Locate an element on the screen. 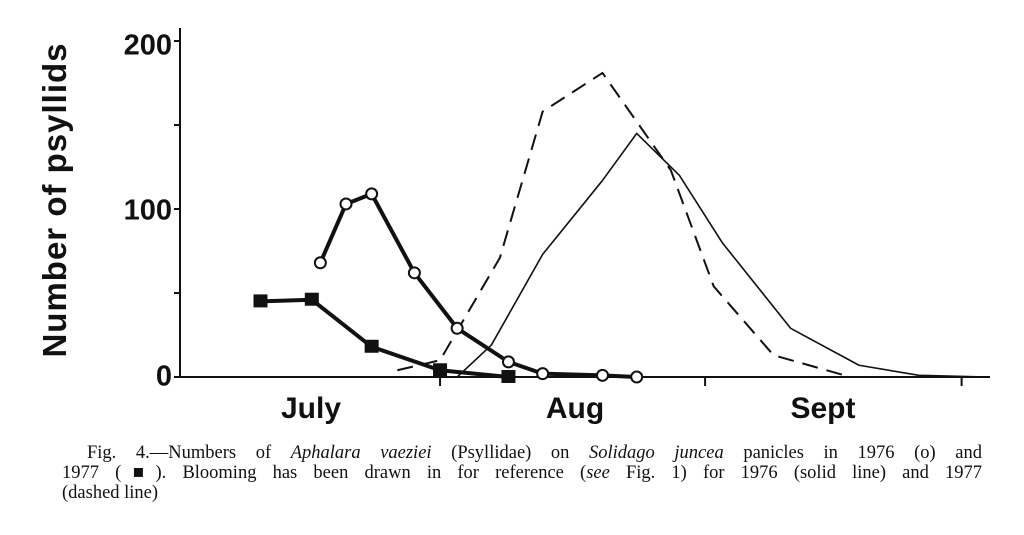 The width and height of the screenshot is (1024, 535). y-tick-label-200: 200 is located at coordinates (147, 45).